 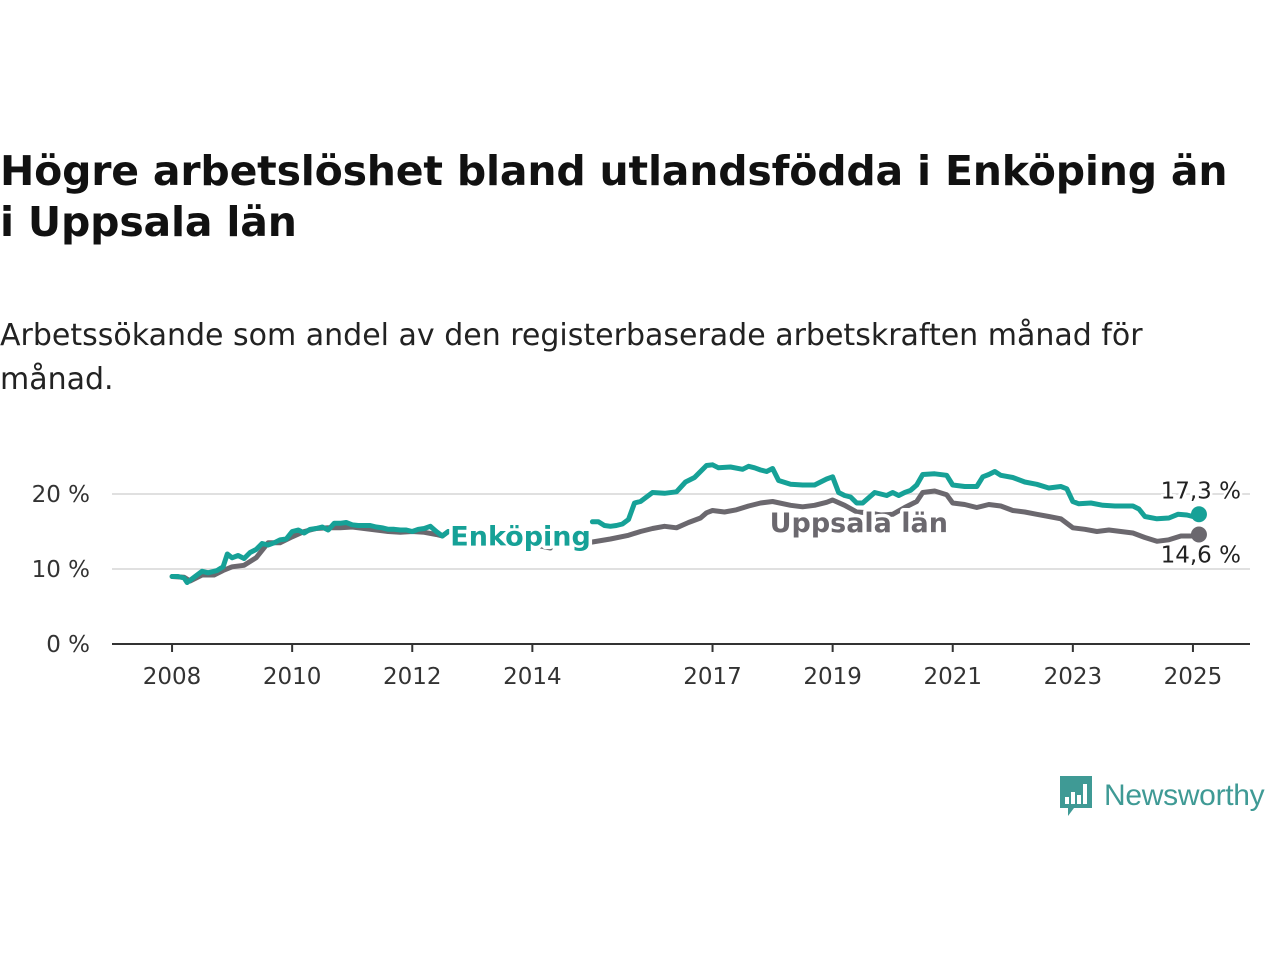 I want to click on series-name-label: Enköping, so click(x=520, y=536).